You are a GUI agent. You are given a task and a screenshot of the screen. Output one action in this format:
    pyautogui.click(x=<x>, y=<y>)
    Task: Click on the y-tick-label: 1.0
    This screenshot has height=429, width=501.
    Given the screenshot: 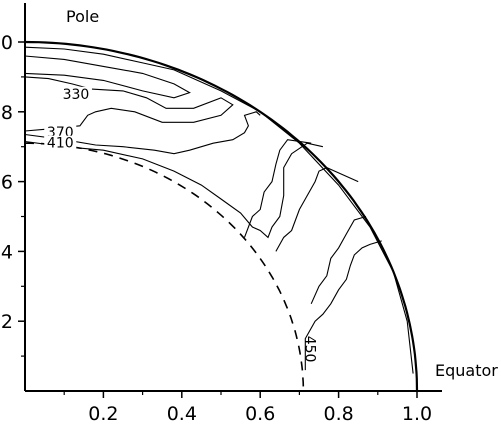 What is the action you would take?
    pyautogui.click(x=6, y=43)
    